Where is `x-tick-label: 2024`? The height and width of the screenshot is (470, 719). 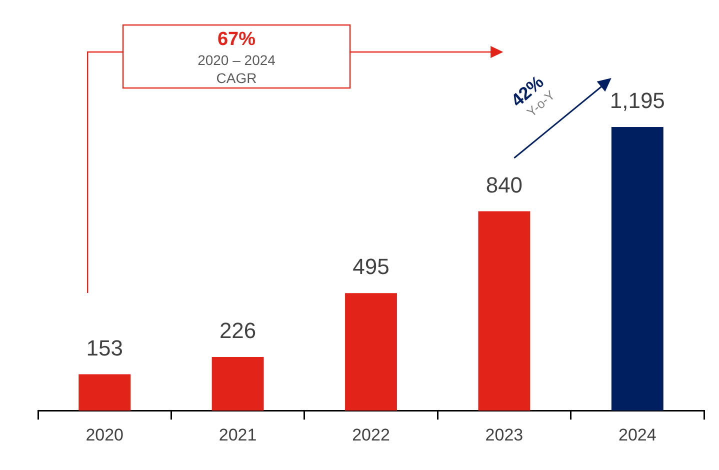
x-tick-label: 2024 is located at coordinates (637, 434).